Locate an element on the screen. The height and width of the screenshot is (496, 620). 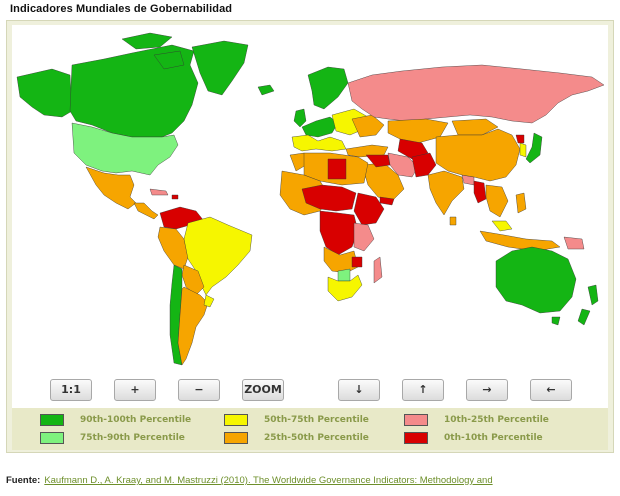
region-east-africa is located at coordinates (364, 237).